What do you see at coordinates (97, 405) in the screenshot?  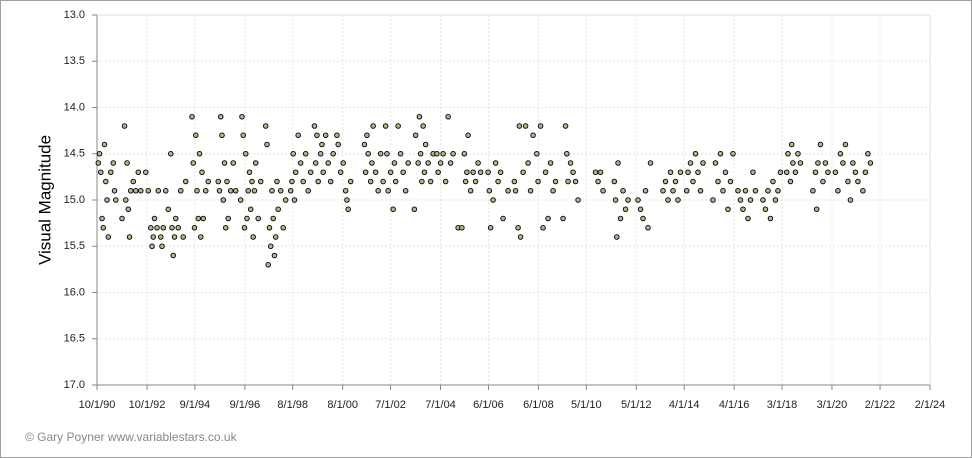 I see `x-tick-label: 10/1/90` at bounding box center [97, 405].